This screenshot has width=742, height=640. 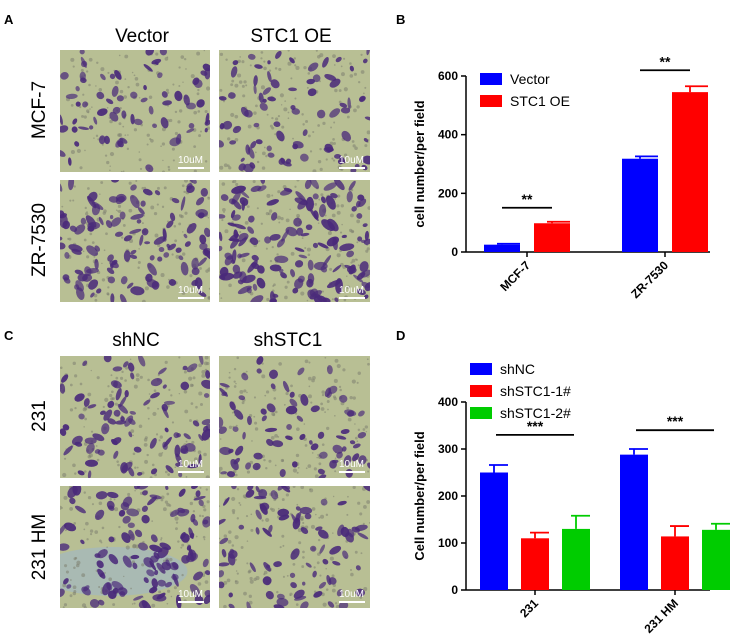 What do you see at coordinates (294, 547) in the screenshot?
I see `micrograph-c-shstc1-231hm` at bounding box center [294, 547].